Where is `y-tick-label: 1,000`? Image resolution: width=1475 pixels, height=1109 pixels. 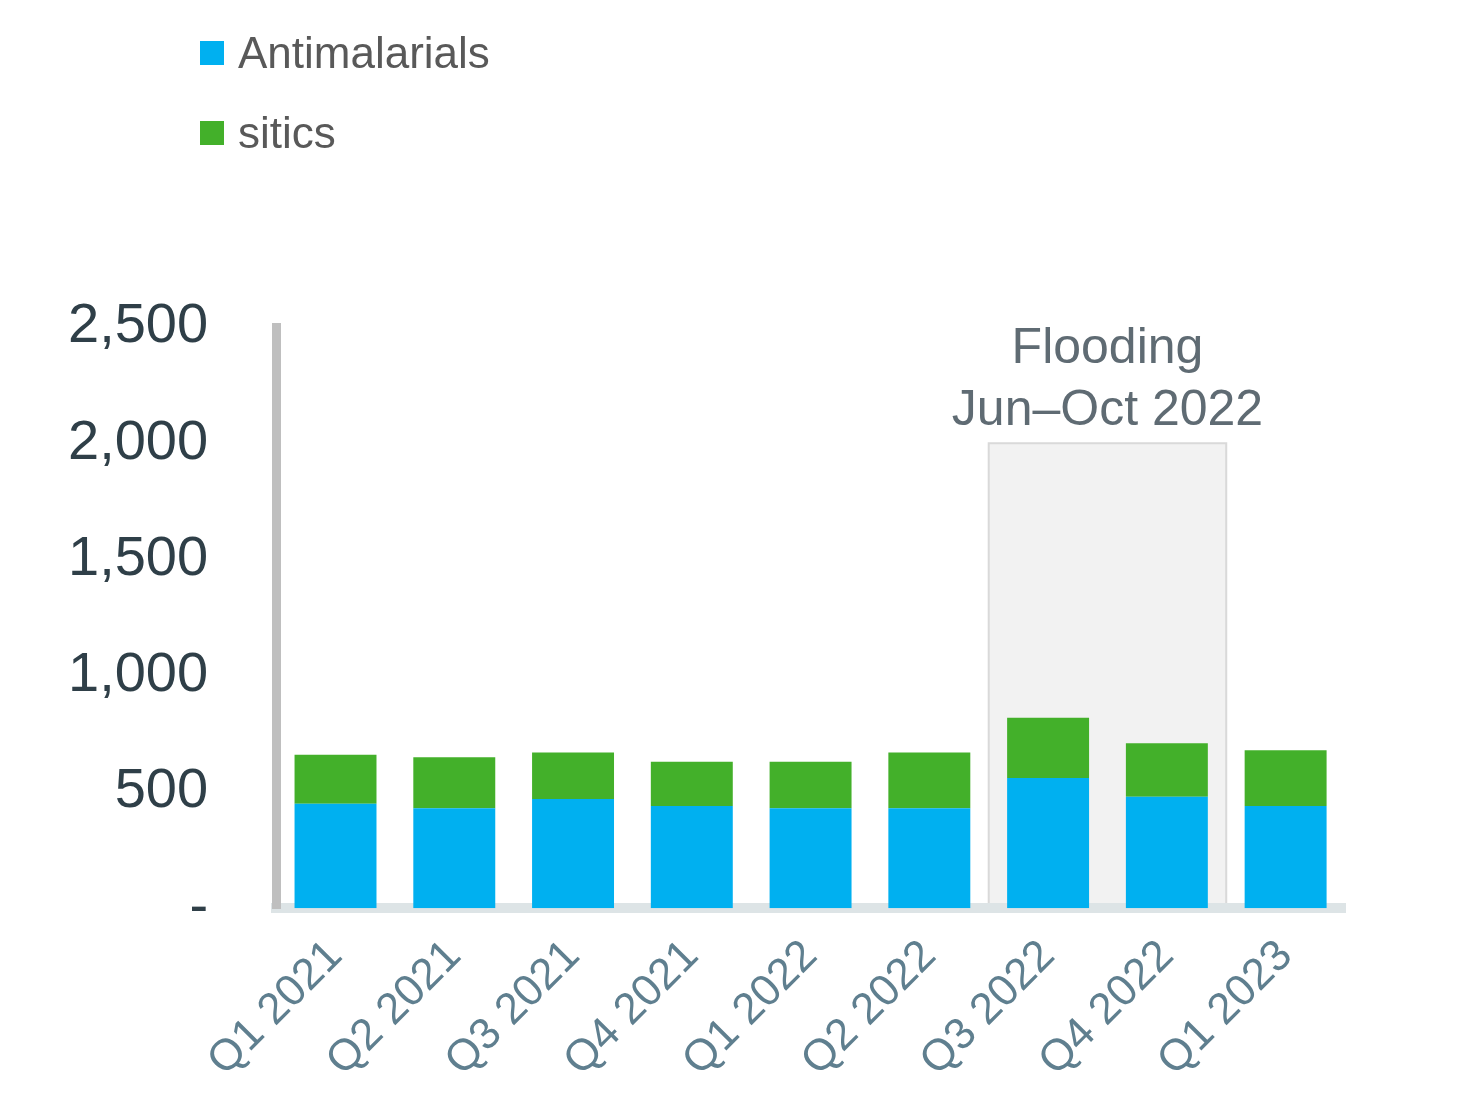 y-tick-label: 1,000 is located at coordinates (138, 672).